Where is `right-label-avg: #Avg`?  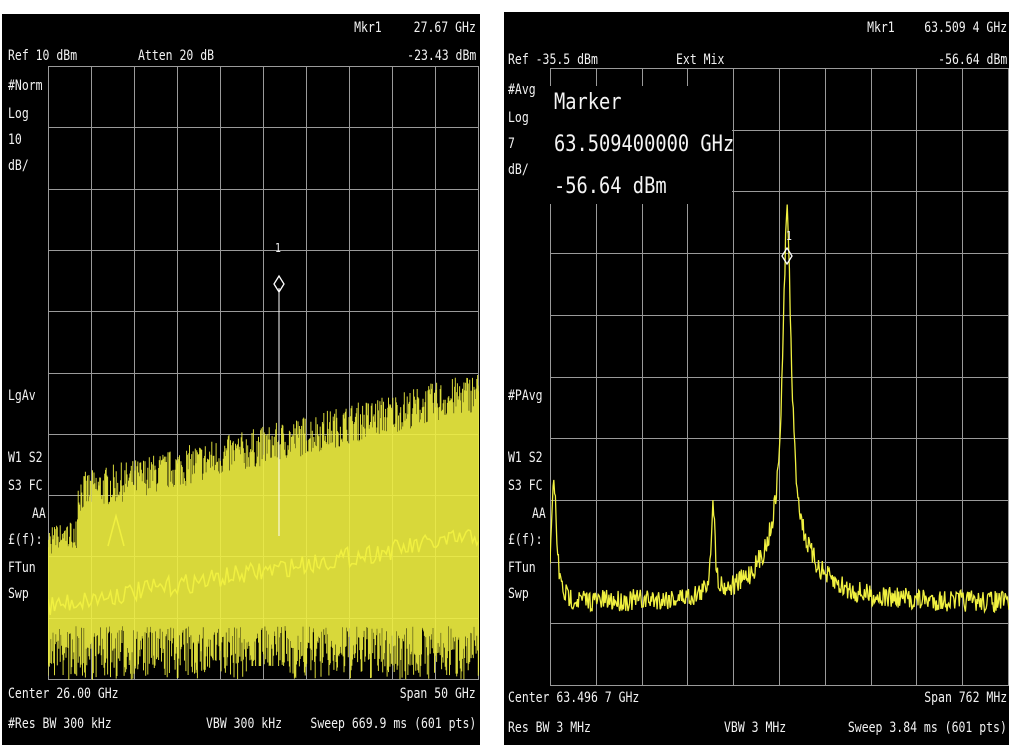
right-label-avg: #Avg is located at coordinates (522, 90).